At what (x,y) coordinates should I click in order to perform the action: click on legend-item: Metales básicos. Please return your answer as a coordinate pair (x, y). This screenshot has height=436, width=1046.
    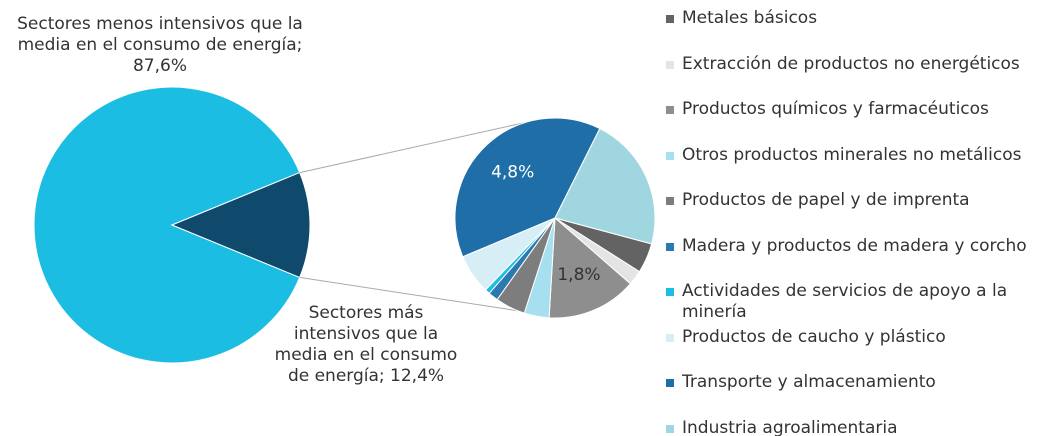
    Looking at the image, I should click on (849, 18).